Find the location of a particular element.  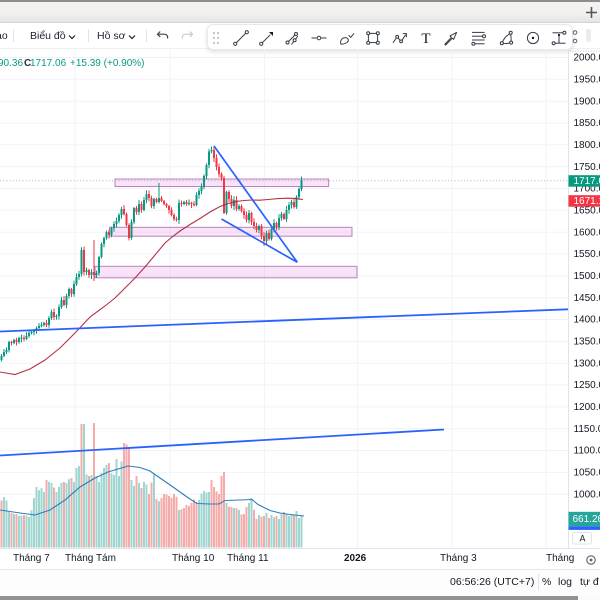

svg-text: 661.26 is located at coordinates (586, 519).